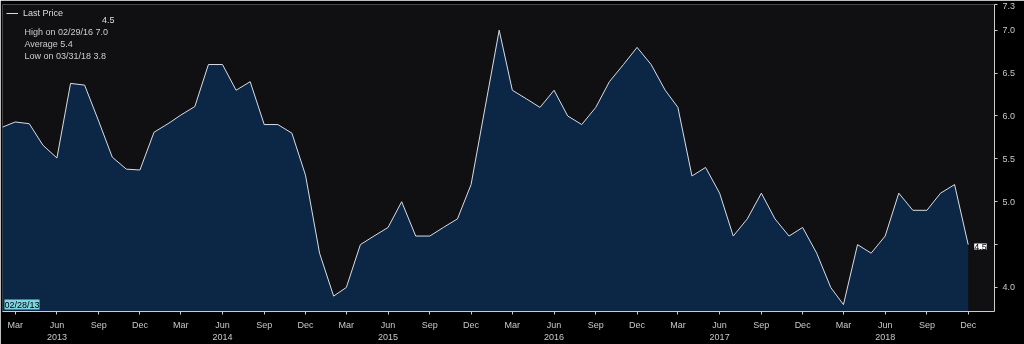  Describe the element at coordinates (388, 330) in the screenshot. I see `x-tick-label: Jun 2015` at that location.